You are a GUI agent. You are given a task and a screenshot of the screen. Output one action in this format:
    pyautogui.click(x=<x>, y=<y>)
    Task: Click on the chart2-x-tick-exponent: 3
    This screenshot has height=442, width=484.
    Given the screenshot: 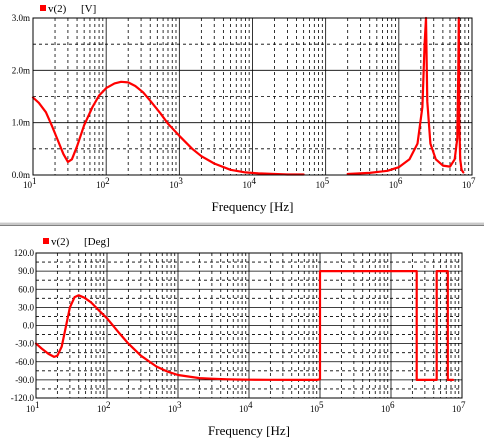 What is the action you would take?
    pyautogui.click(x=179, y=405)
    